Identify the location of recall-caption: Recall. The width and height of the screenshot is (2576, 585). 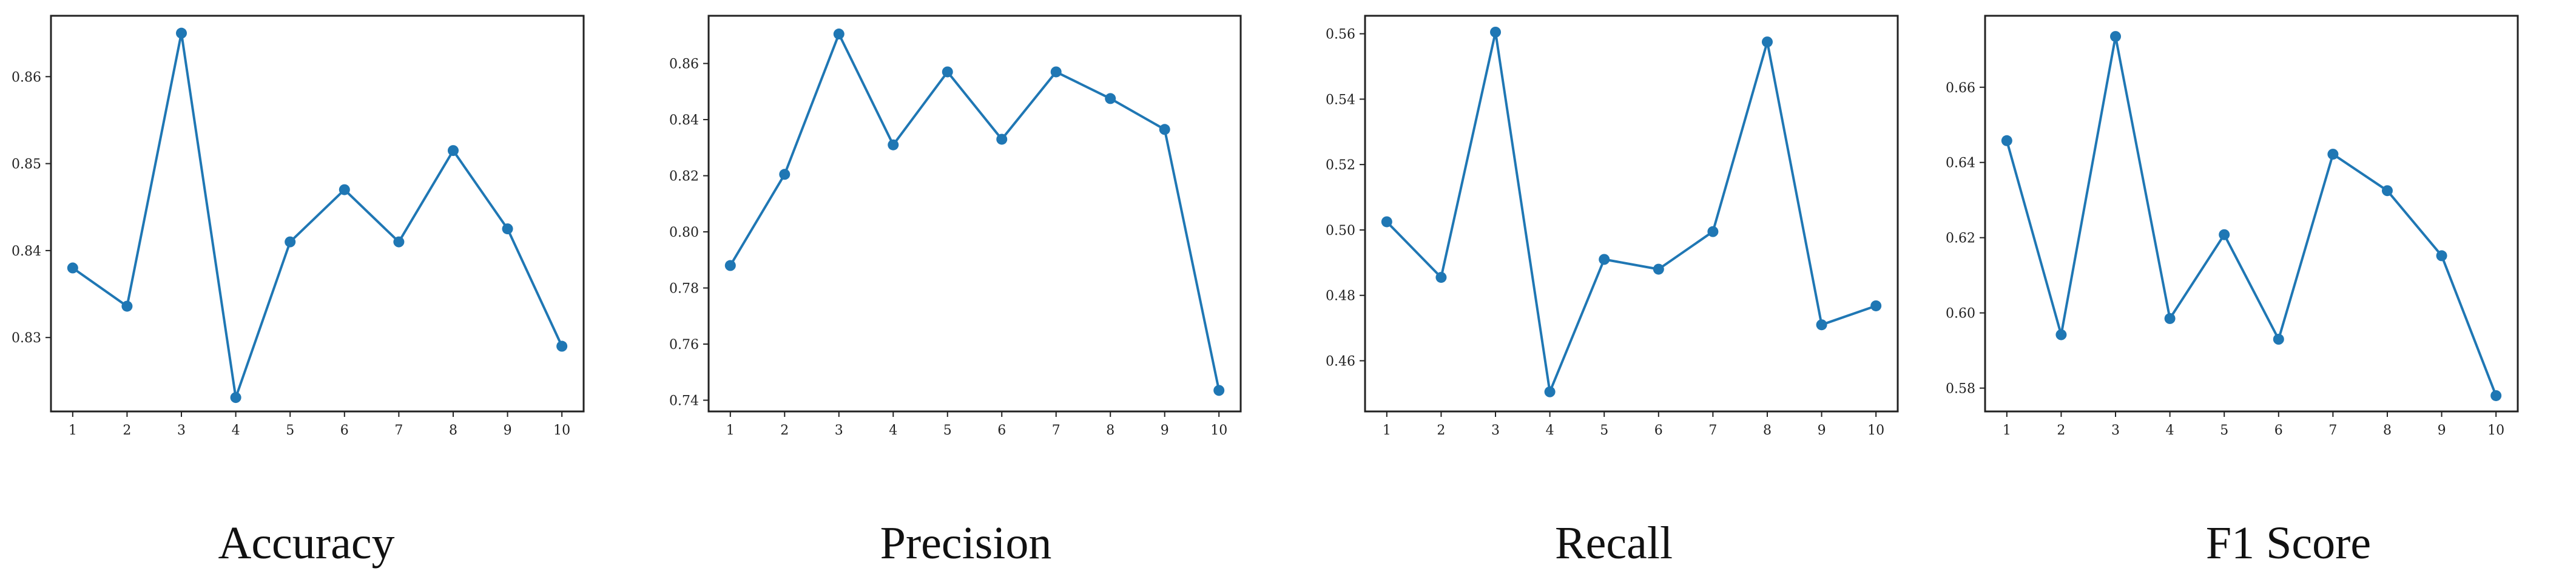
(1614, 543).